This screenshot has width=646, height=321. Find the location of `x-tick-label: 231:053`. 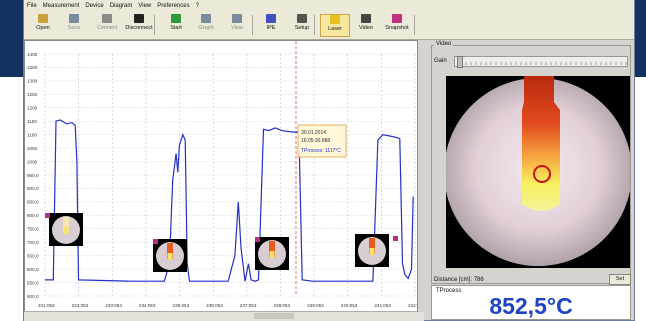

x-tick-label: 231:053 is located at coordinates (46, 305).